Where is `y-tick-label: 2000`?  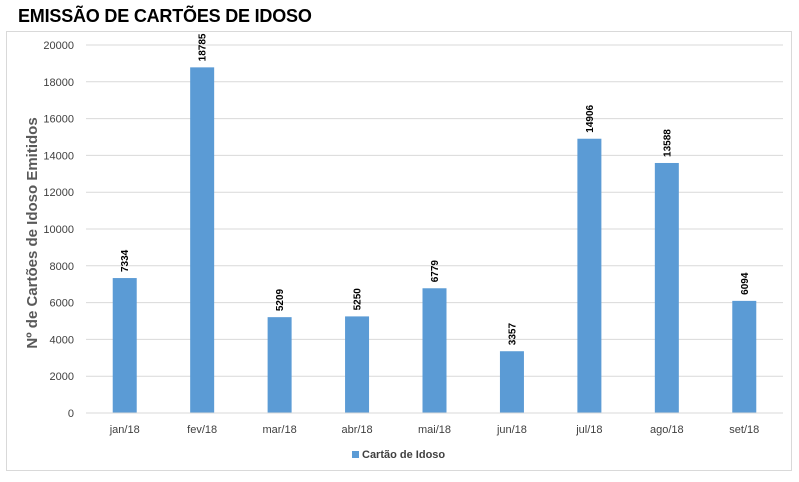
y-tick-label: 2000 is located at coordinates (62, 377).